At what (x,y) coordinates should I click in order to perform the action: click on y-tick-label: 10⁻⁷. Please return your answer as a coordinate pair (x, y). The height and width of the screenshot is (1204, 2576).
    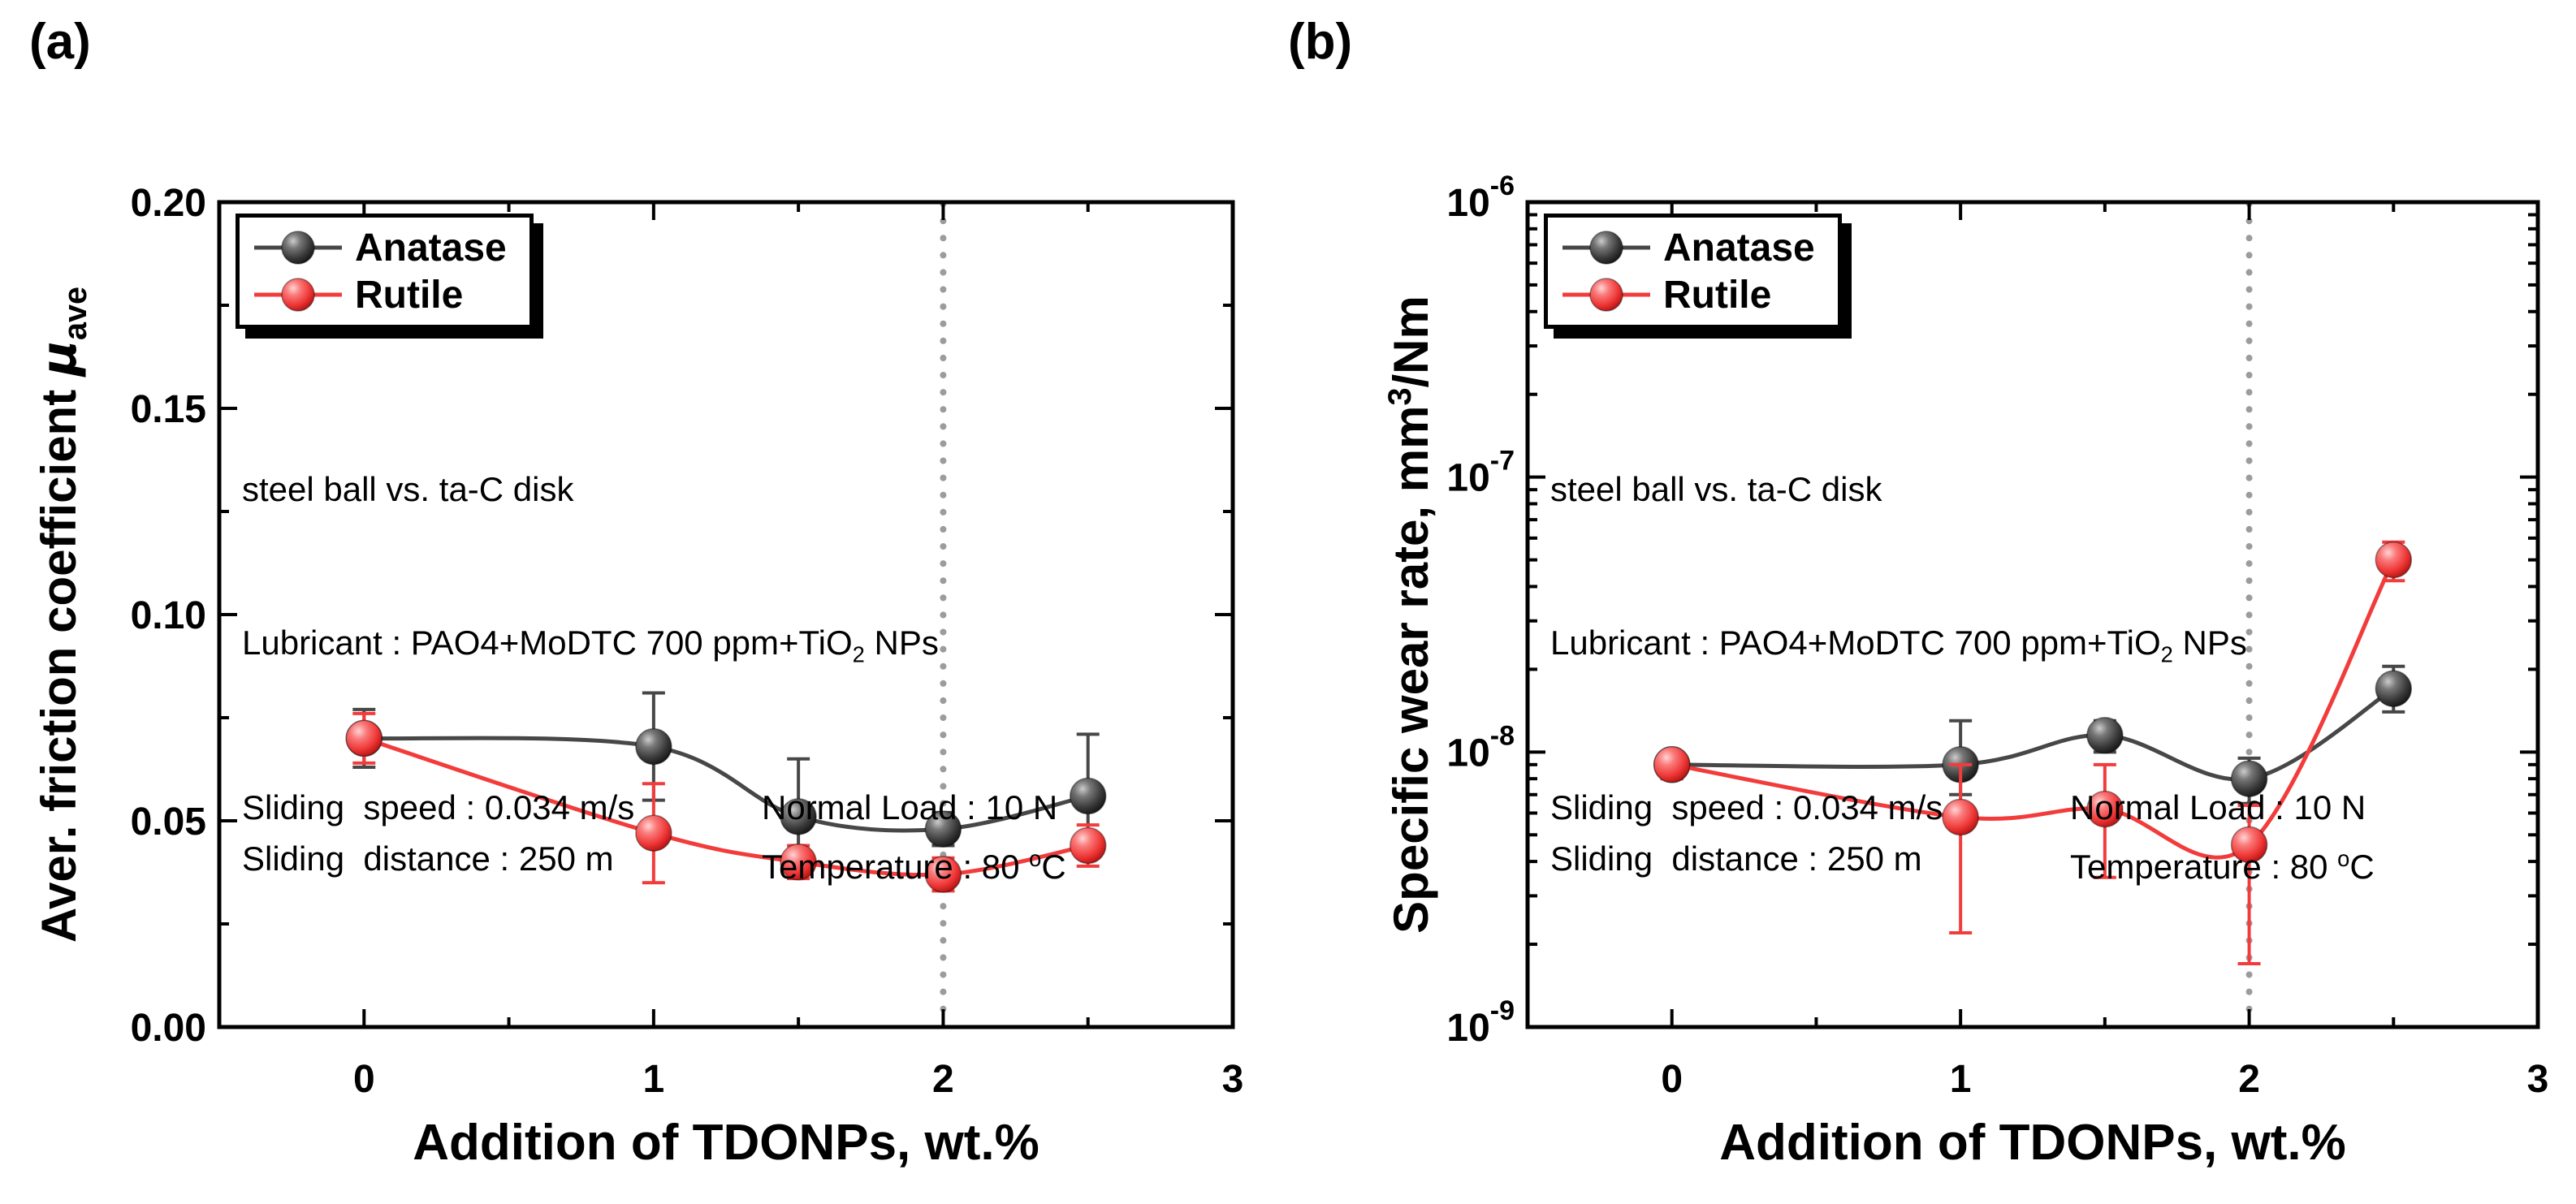
    Looking at the image, I should click on (1481, 473).